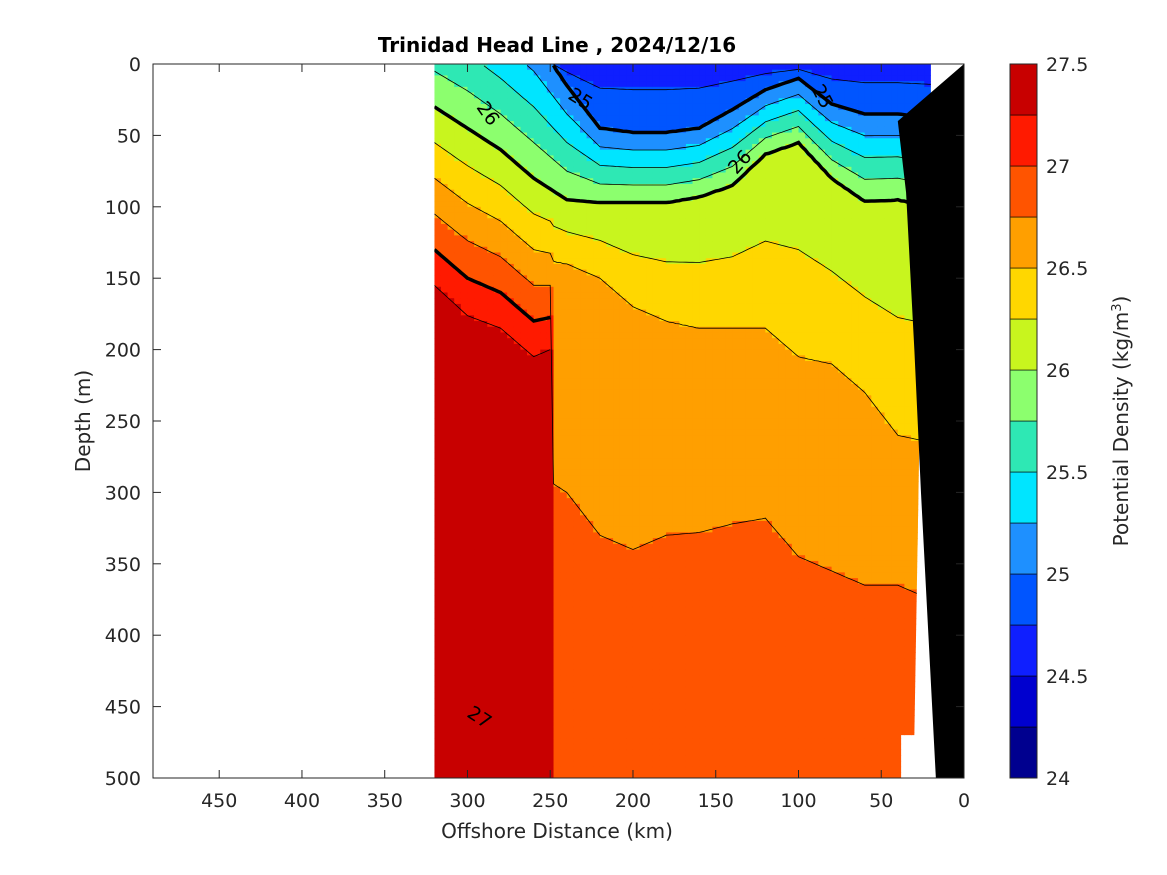 This screenshot has height=875, width=1167. Describe the element at coordinates (1058, 371) in the screenshot. I see `colorbar-tick-label: 26` at that location.